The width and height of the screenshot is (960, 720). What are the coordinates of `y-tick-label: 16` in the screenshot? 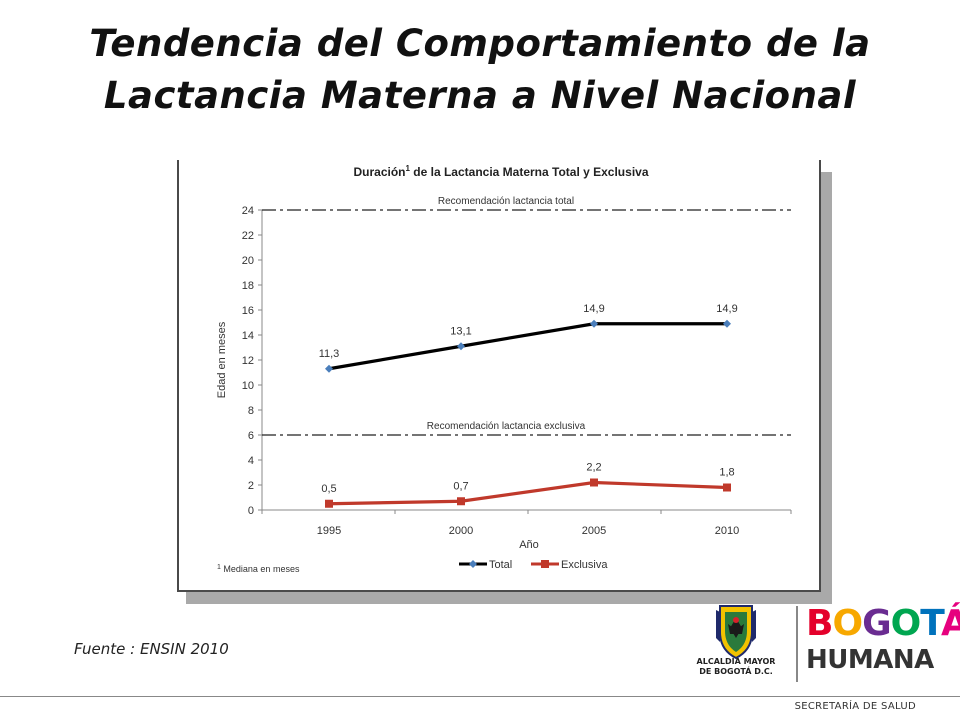 It's located at (248, 311).